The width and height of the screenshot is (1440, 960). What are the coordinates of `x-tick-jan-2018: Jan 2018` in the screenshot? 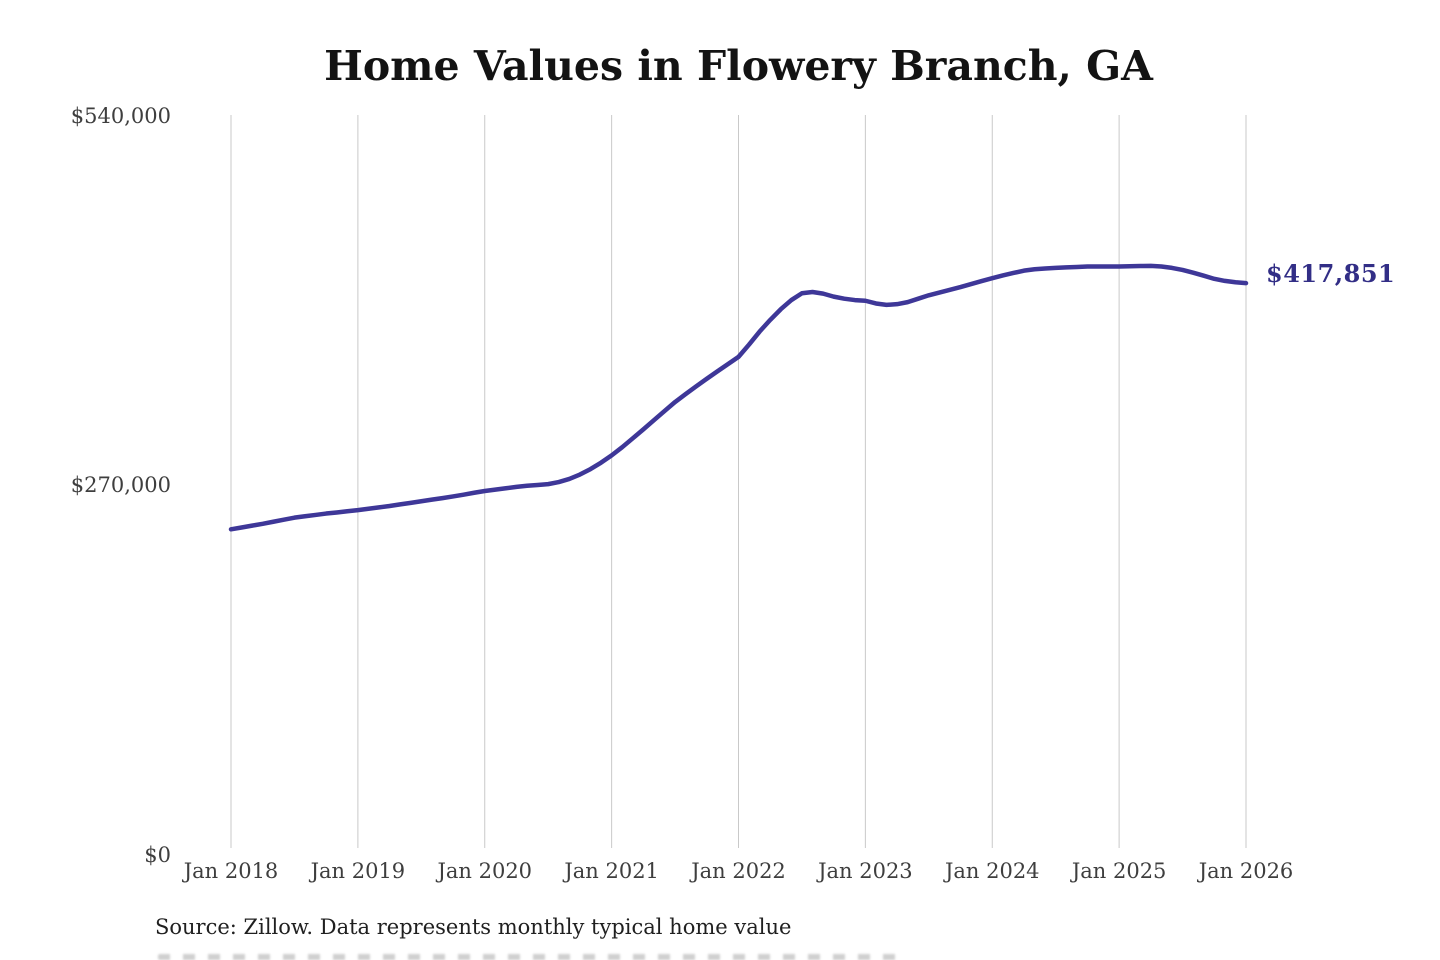 It's located at (231, 871).